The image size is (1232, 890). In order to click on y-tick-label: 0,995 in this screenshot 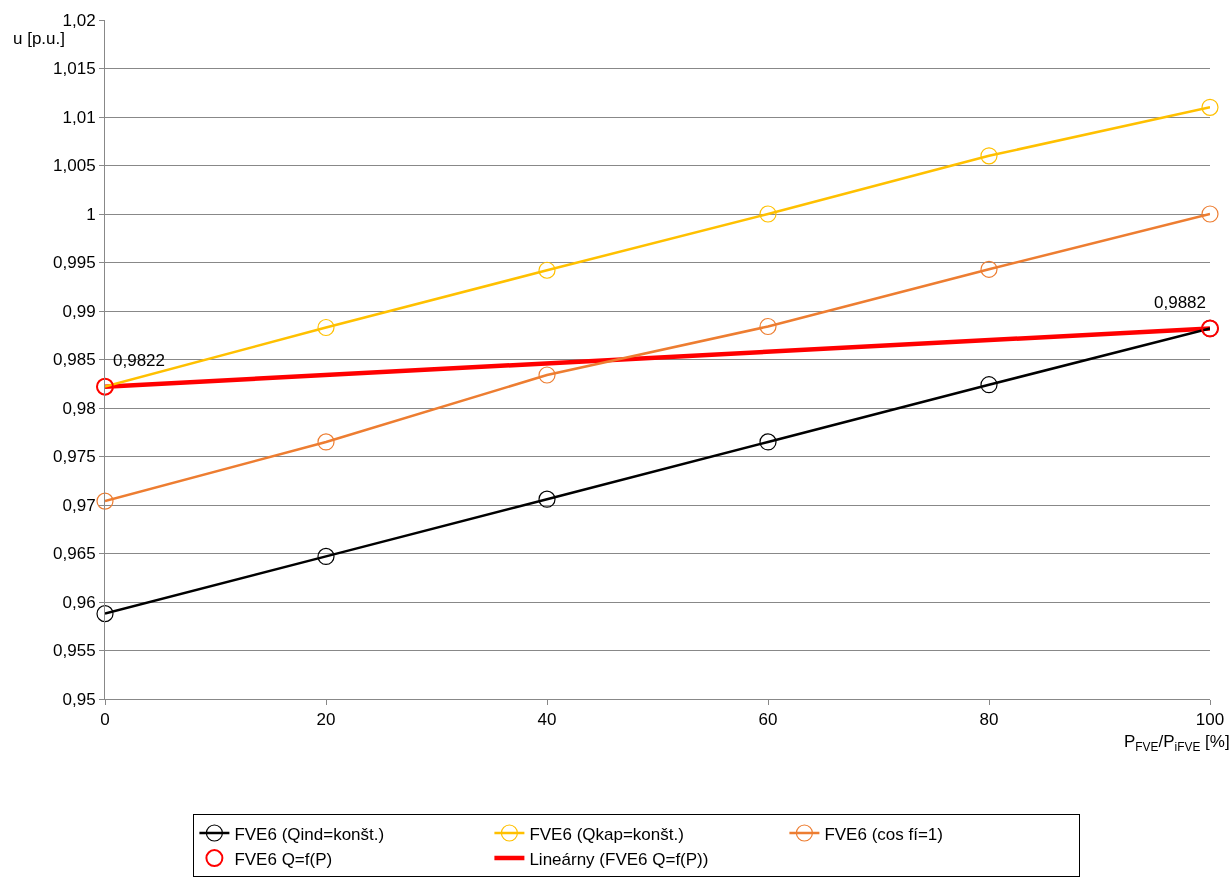, I will do `click(74, 263)`.